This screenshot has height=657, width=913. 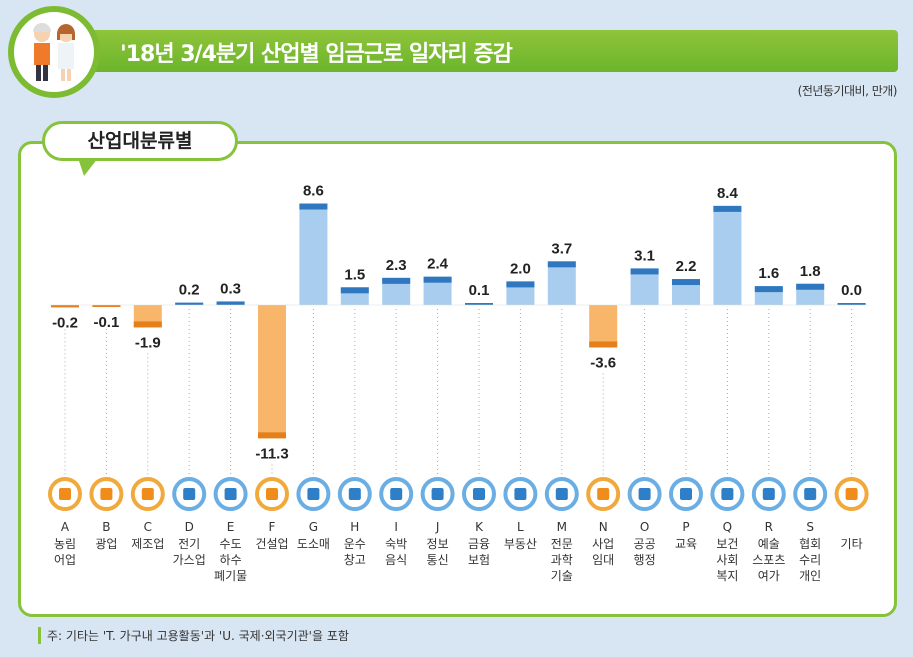 I want to click on category-name: 제조업, so click(x=147, y=544).